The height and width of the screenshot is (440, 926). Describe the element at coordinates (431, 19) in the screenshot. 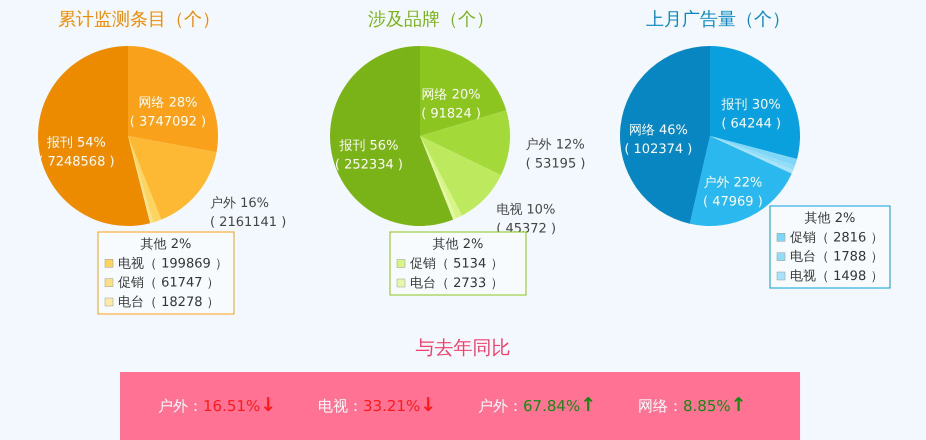

I see `chart-title: 涉及品牌（个）` at that location.